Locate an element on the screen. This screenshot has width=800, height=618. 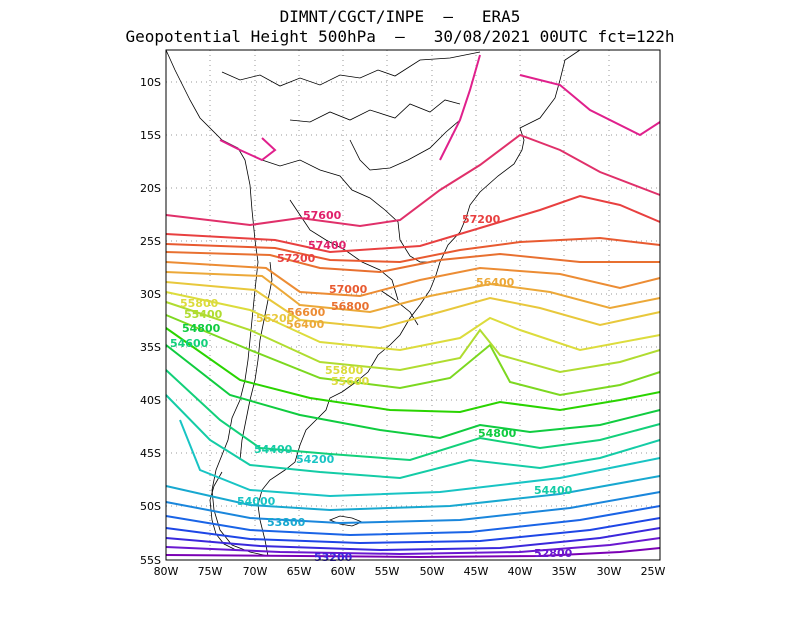
lon-tick-label: 70W is located at coordinates (255, 571).